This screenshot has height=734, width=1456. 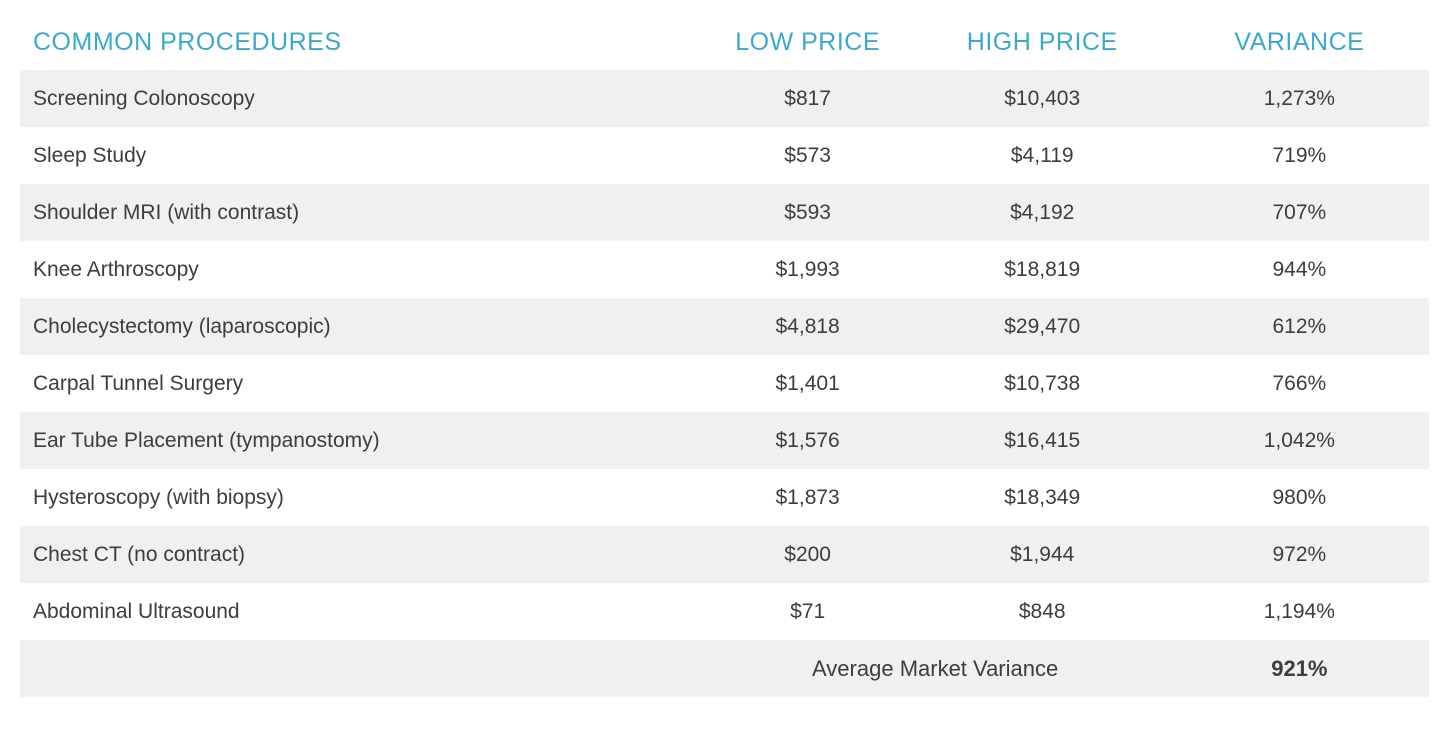 What do you see at coordinates (724, 155) in the screenshot?
I see `table-row: Sleep Study $573 $4,119 719%` at bounding box center [724, 155].